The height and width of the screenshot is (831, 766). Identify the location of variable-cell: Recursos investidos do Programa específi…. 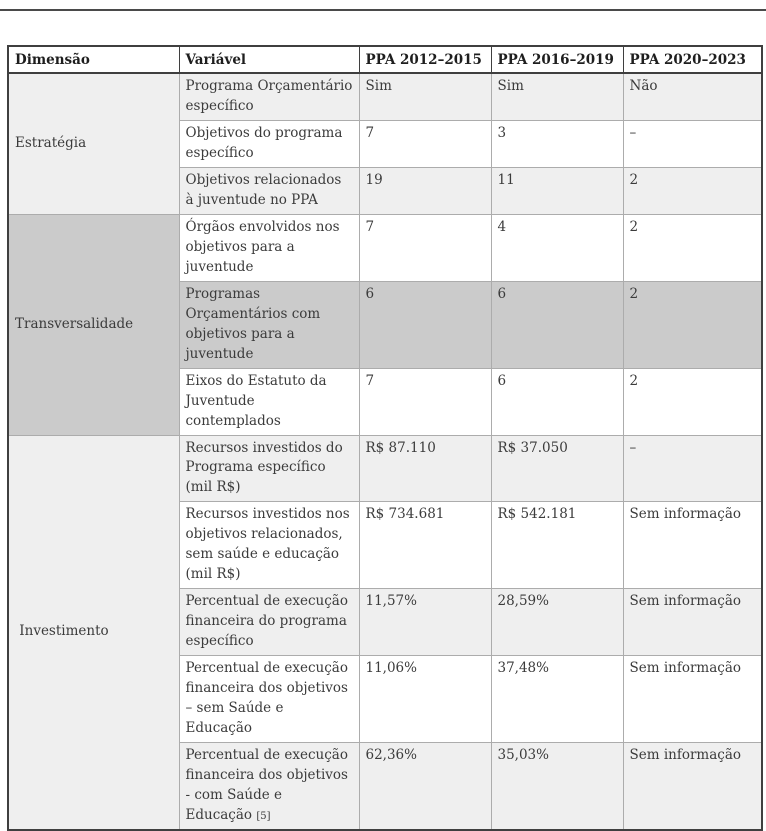
(269, 468).